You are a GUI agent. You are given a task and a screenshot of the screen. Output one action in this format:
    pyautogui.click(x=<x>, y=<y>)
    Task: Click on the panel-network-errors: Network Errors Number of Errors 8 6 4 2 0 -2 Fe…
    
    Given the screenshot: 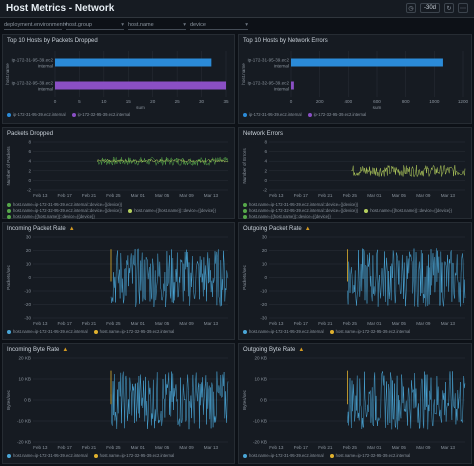 What is the action you would take?
    pyautogui.click(x=355, y=173)
    